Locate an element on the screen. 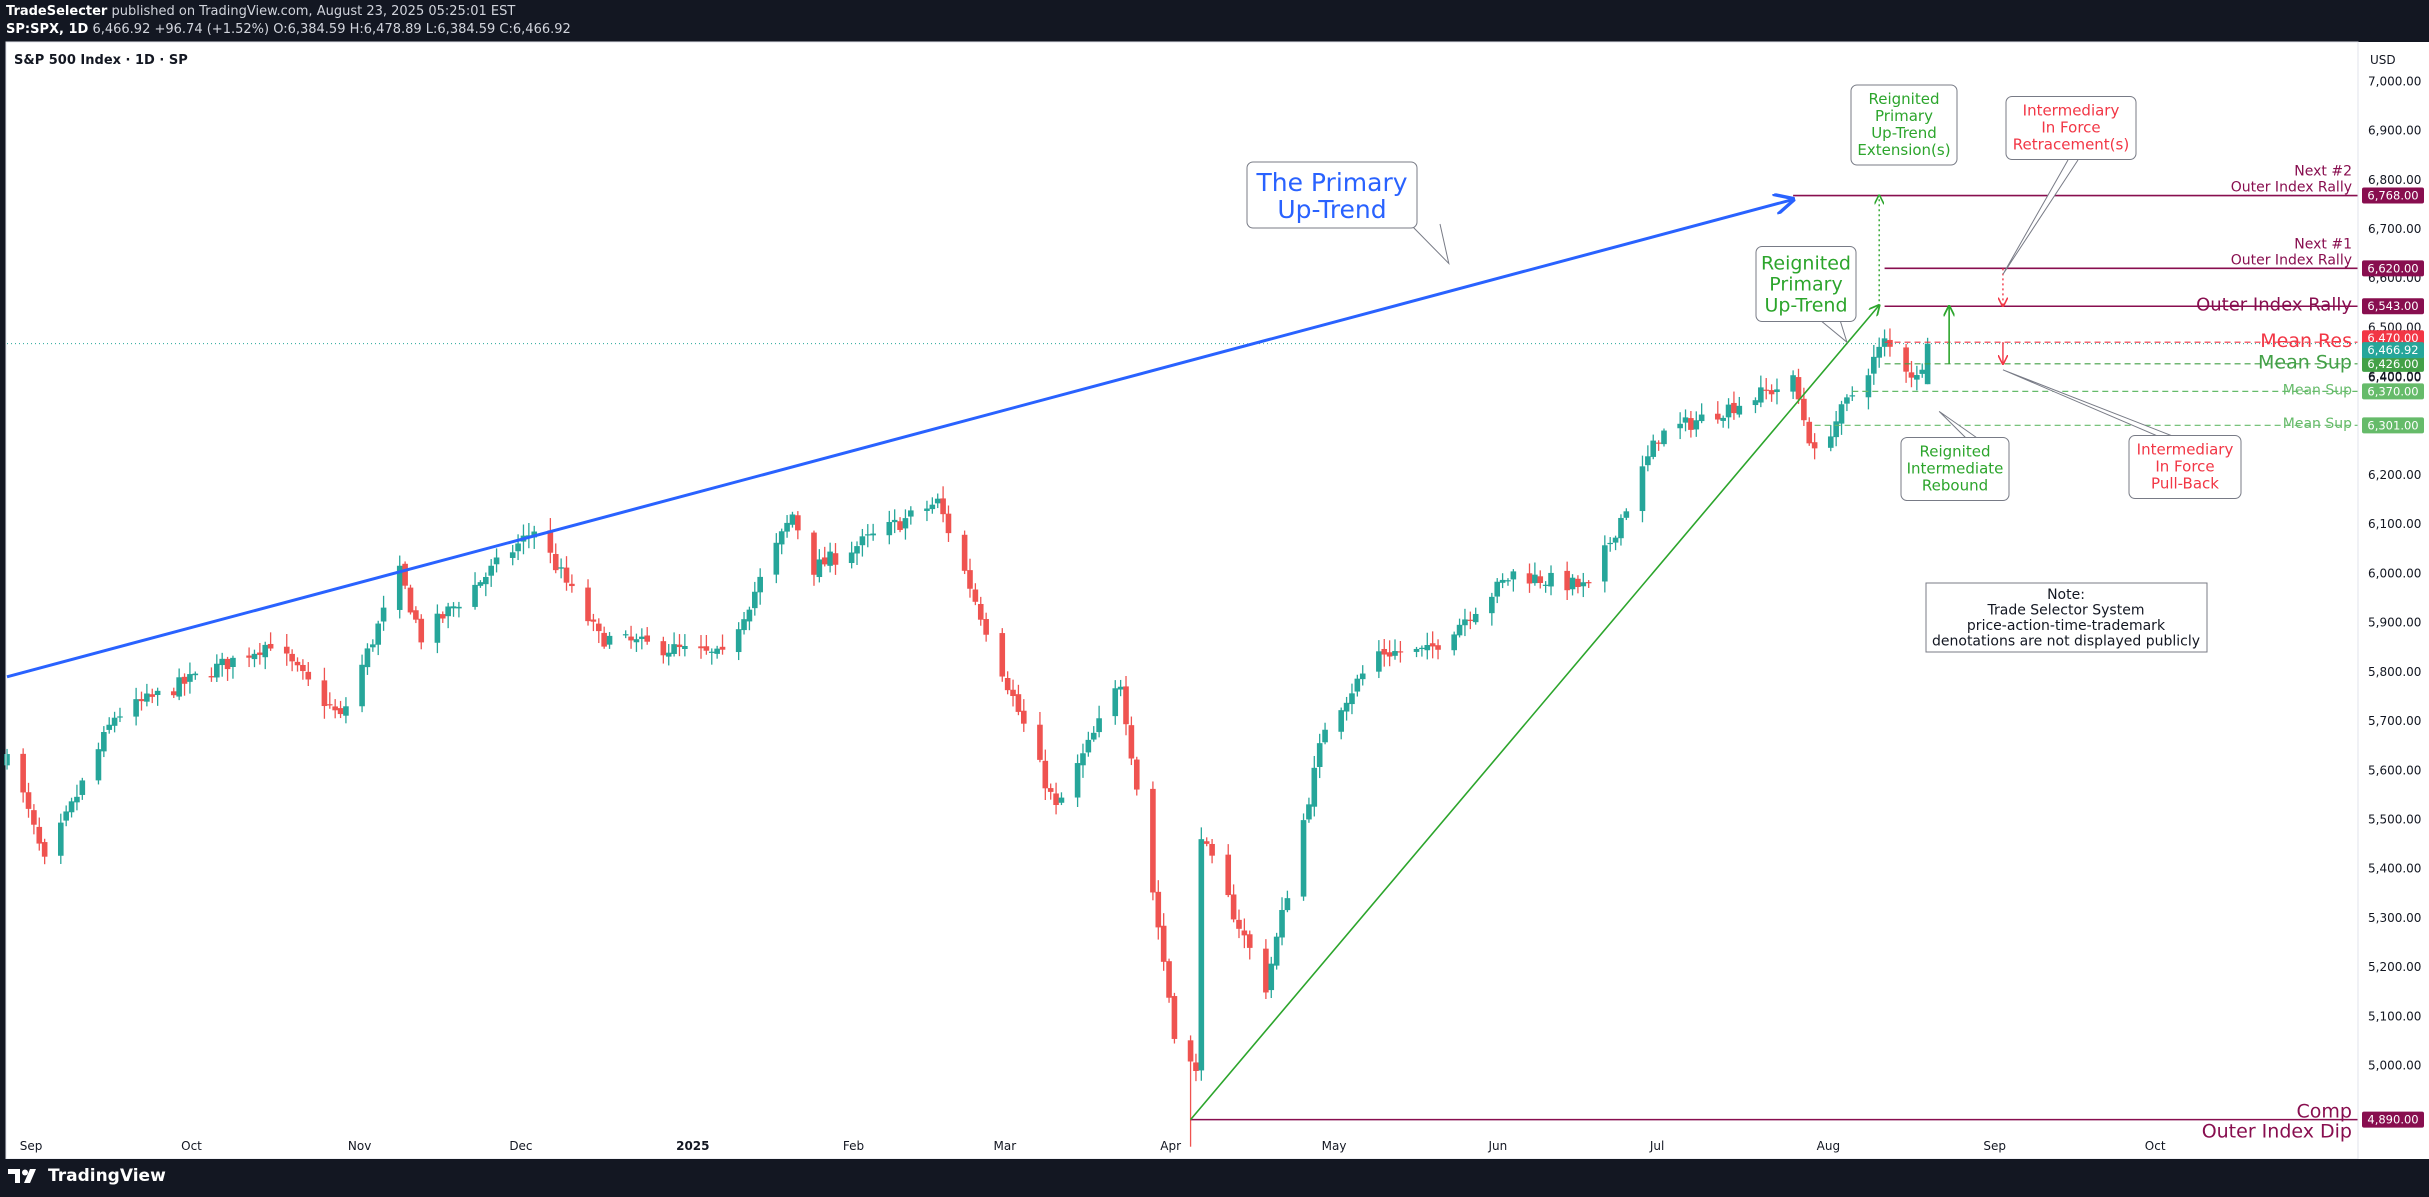 The image size is (2429, 1197). x-tick-label: May is located at coordinates (1334, 1146).